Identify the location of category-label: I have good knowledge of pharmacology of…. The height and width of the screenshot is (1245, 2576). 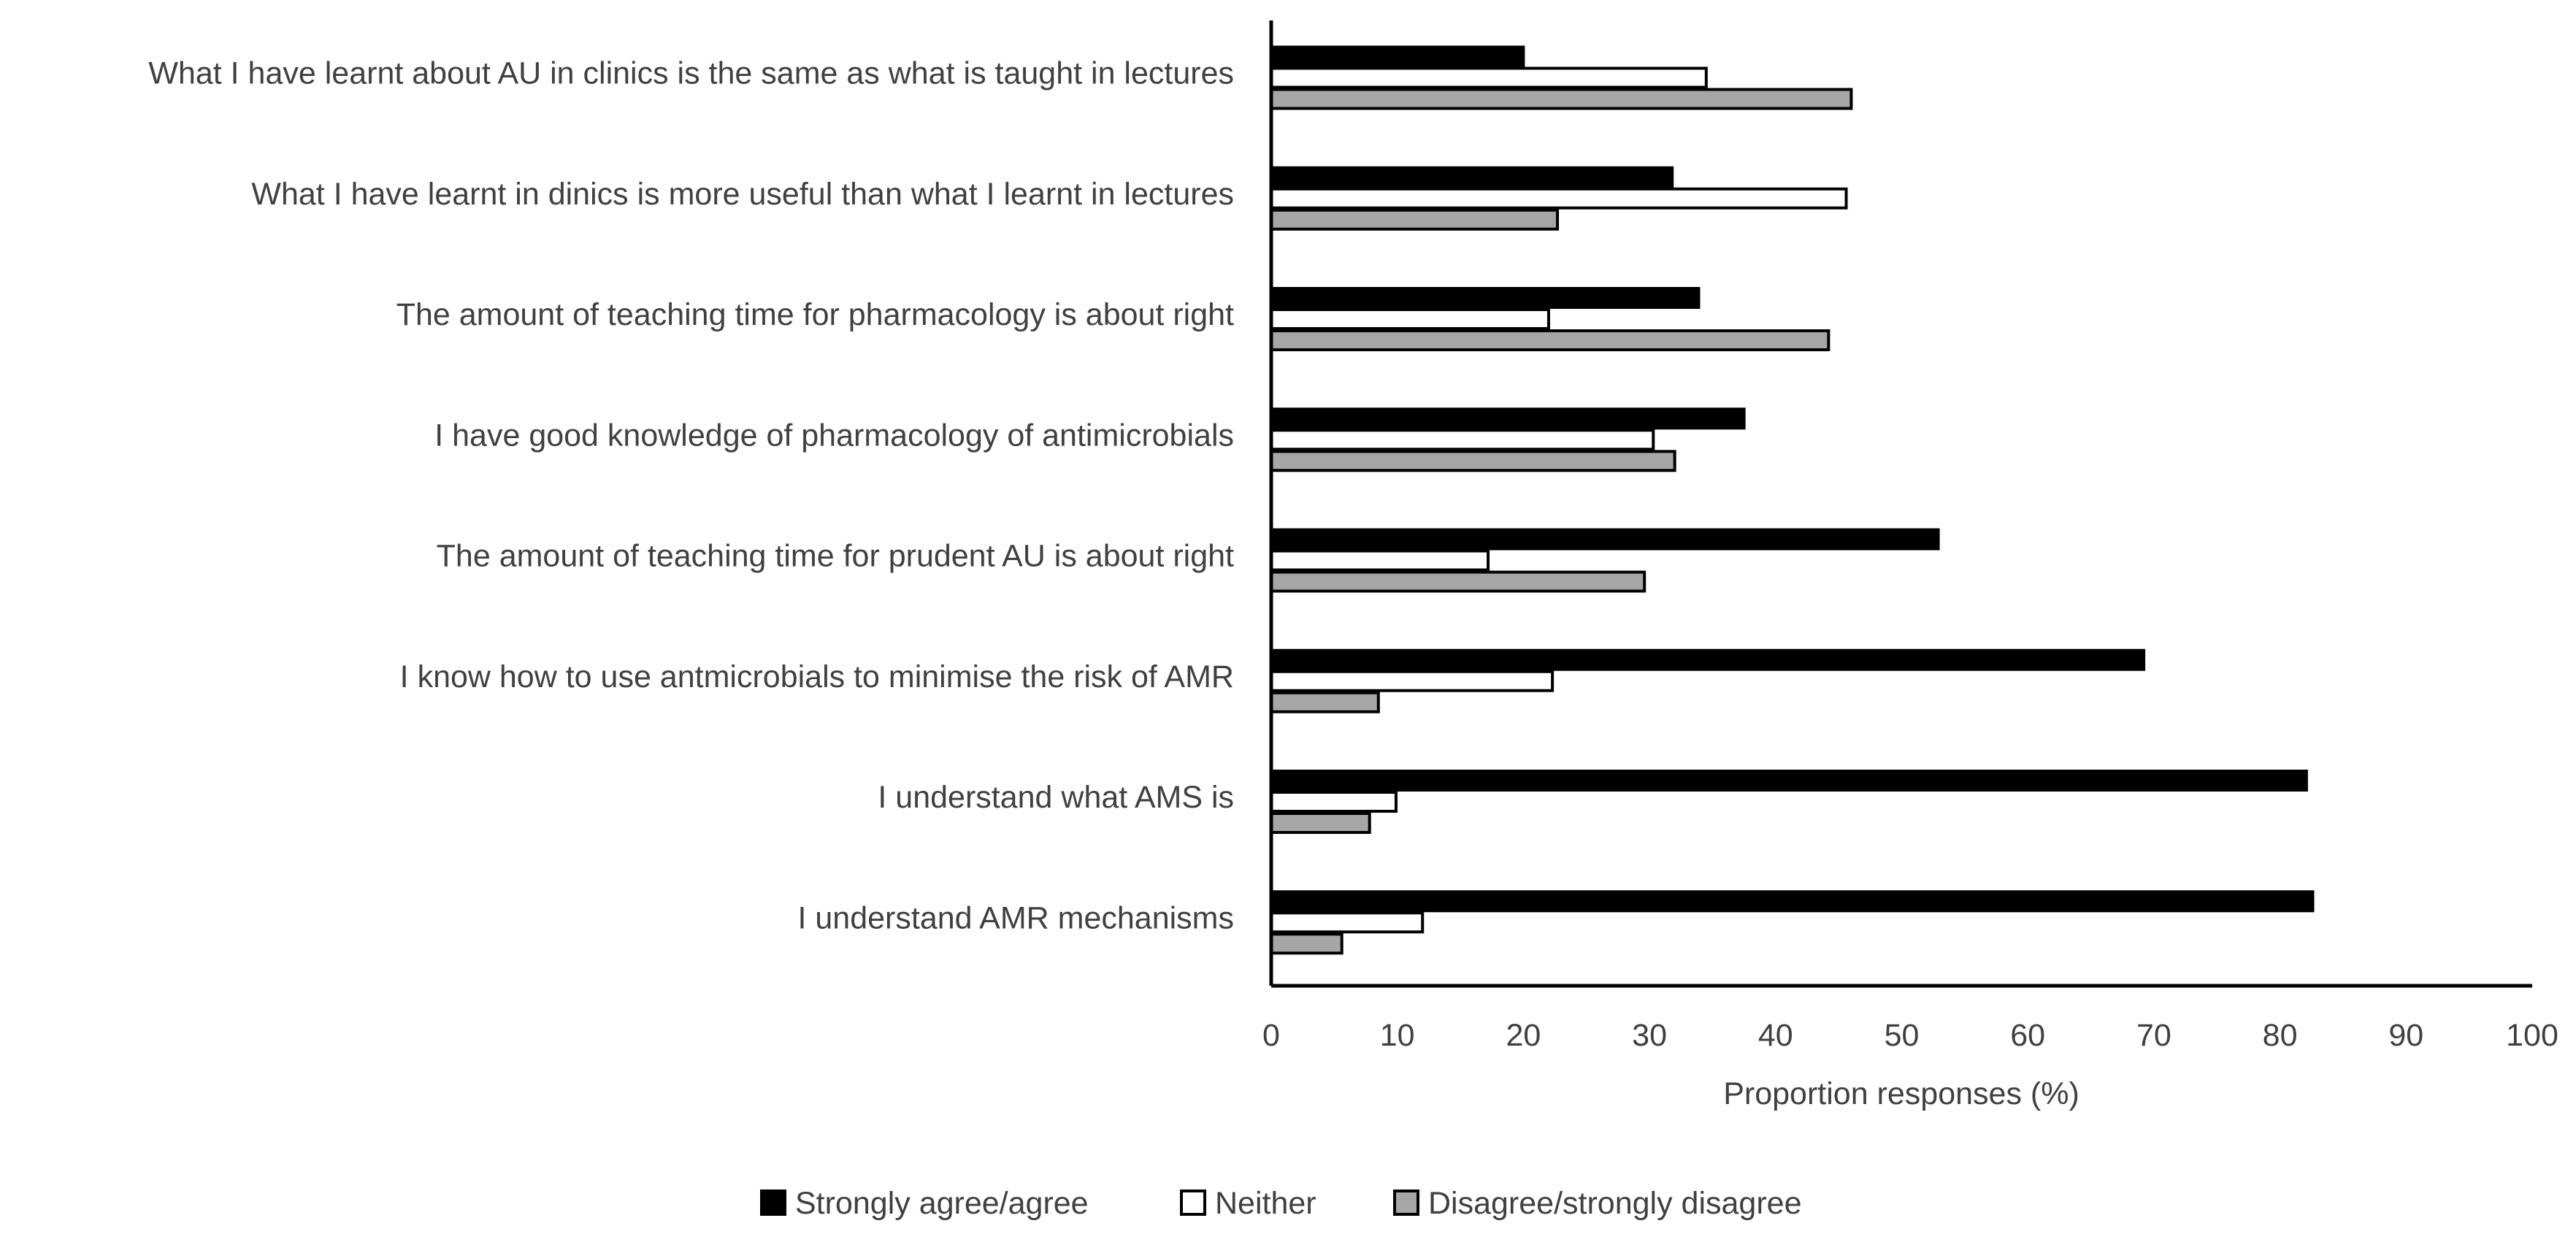
(834, 435).